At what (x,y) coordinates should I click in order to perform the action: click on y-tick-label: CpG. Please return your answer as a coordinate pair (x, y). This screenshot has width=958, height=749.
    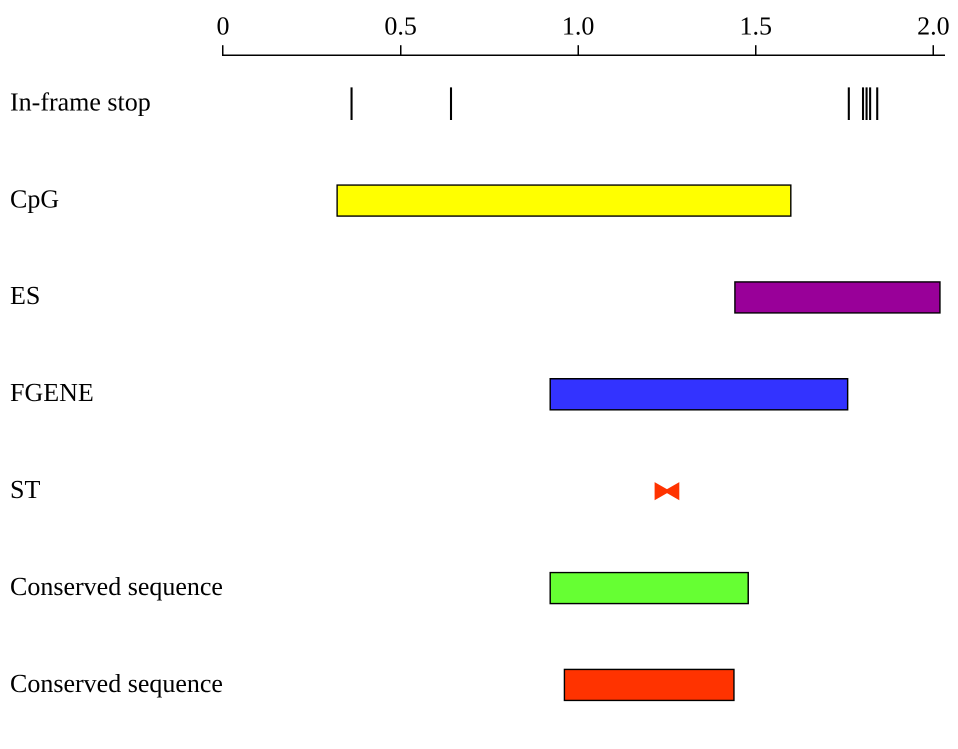
    Looking at the image, I should click on (35, 199).